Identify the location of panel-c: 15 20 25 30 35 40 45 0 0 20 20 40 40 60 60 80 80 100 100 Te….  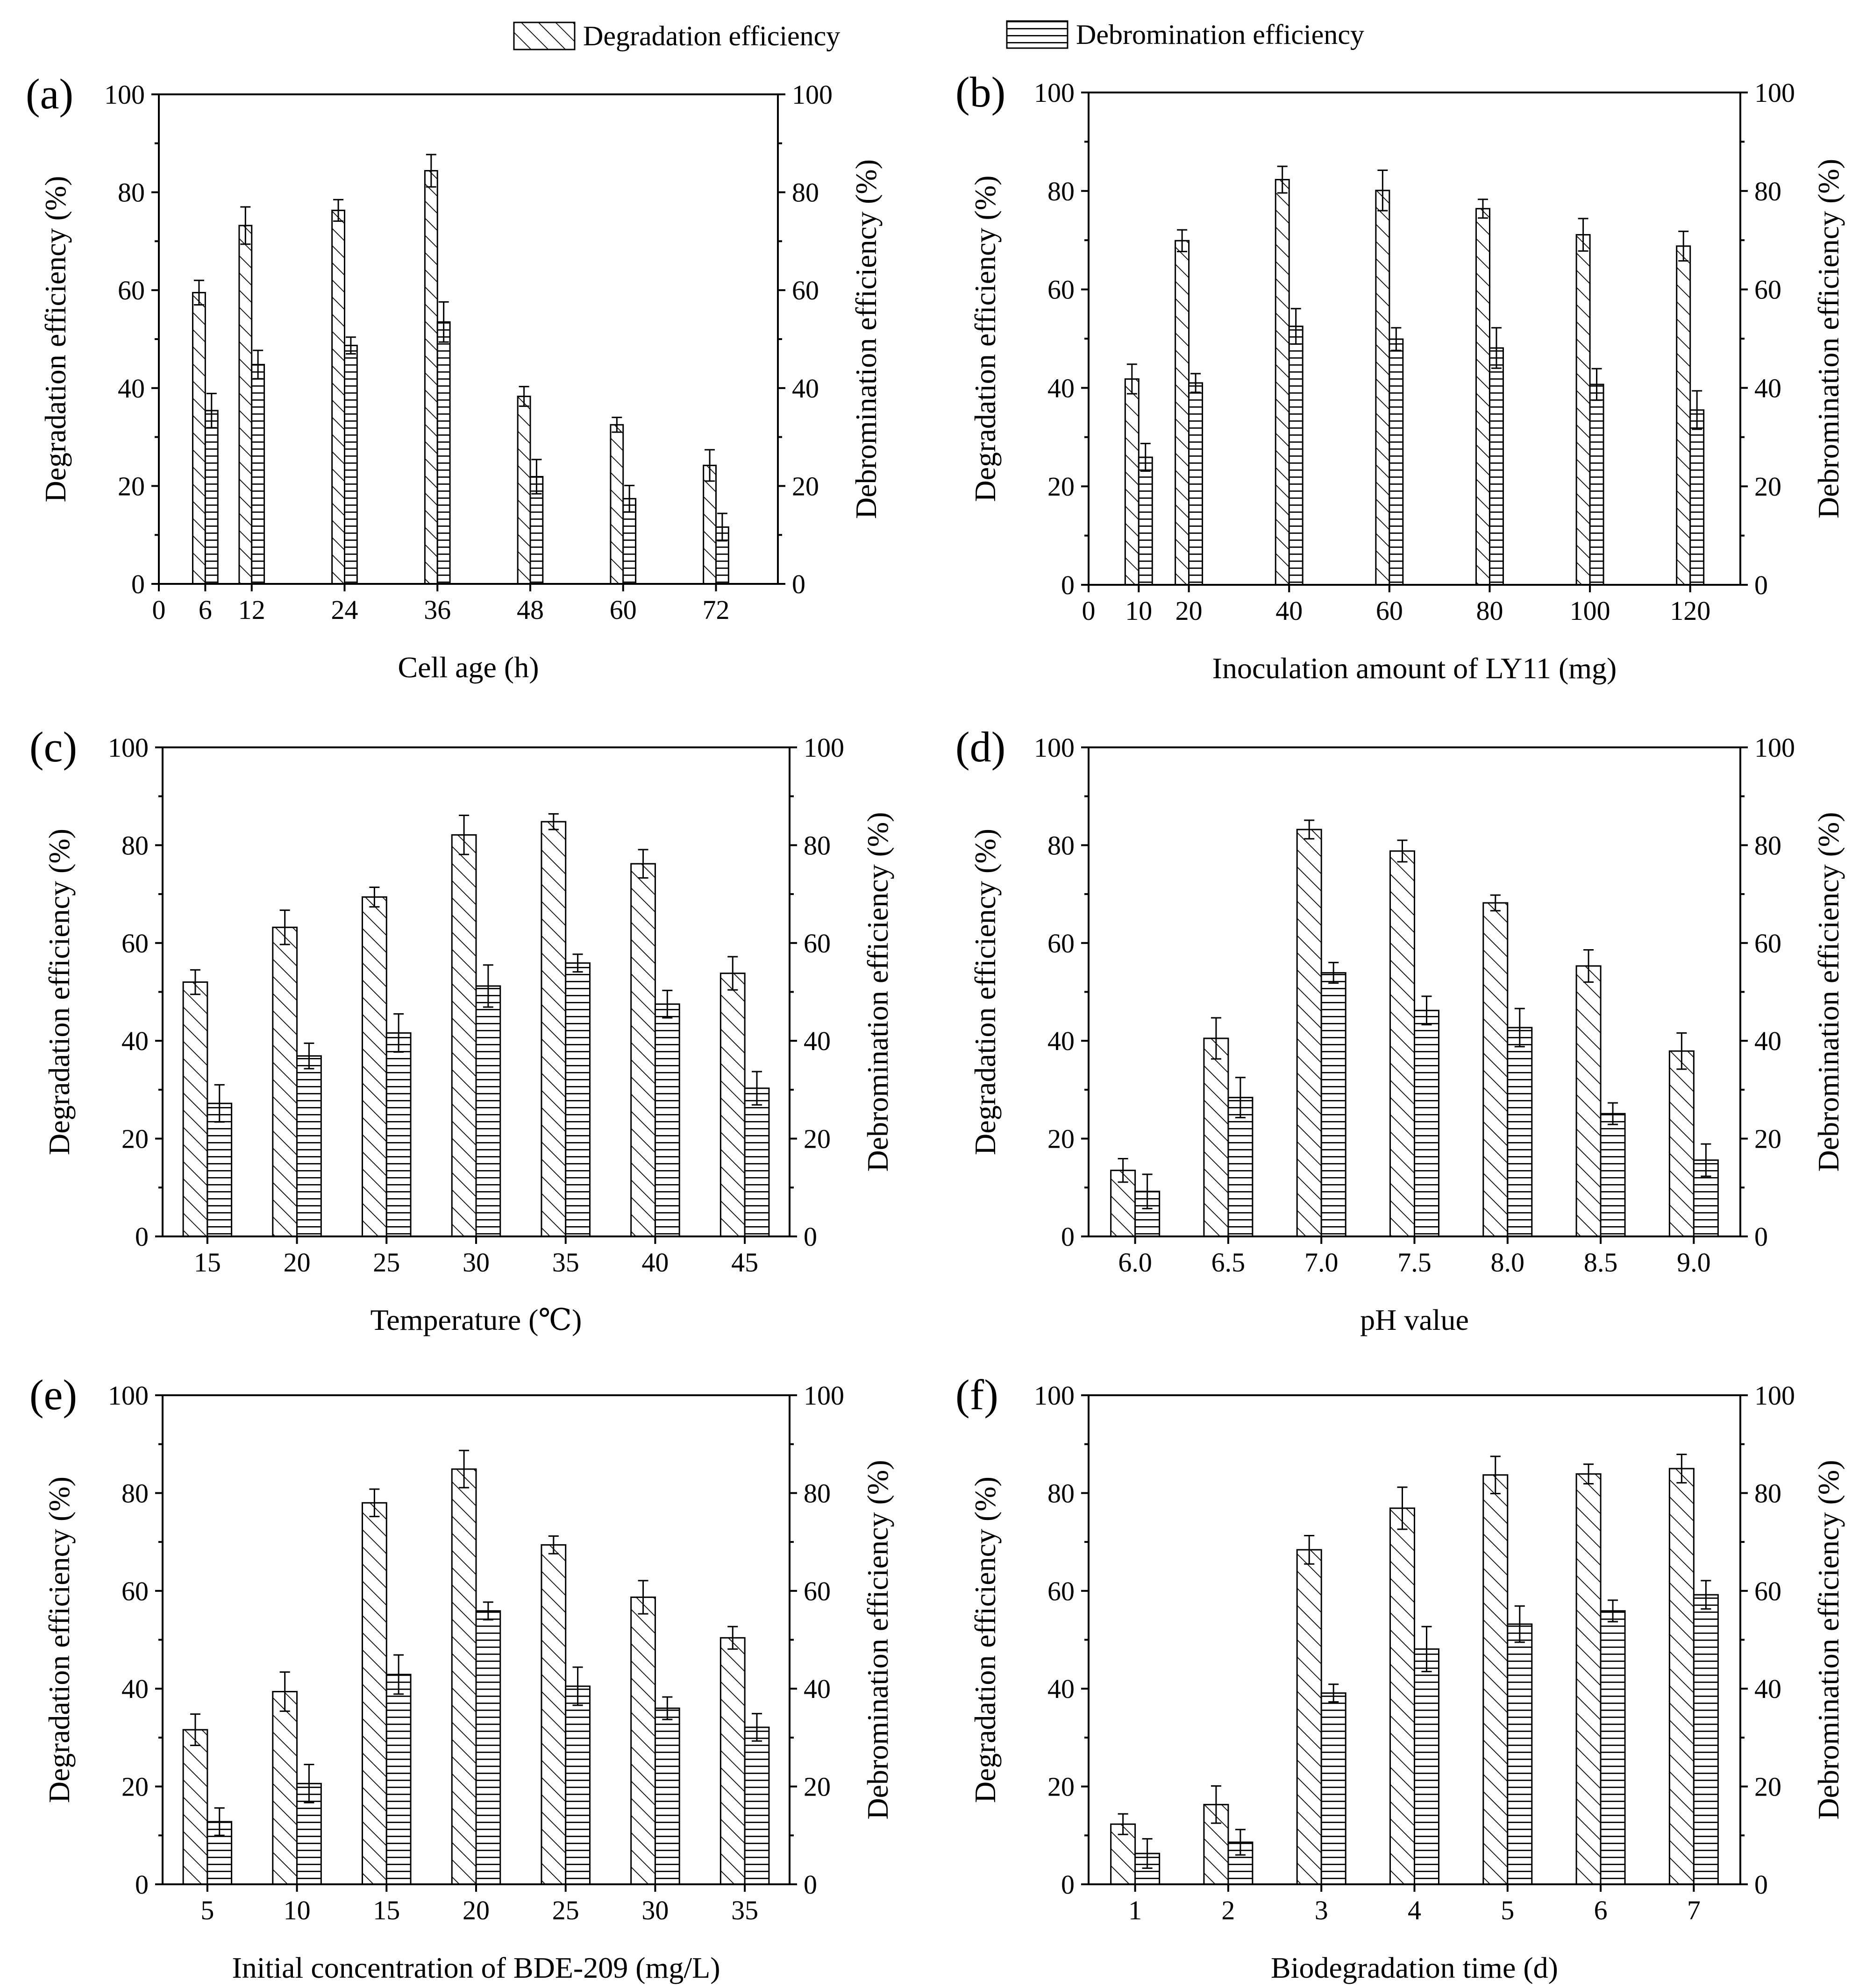
(461, 1029).